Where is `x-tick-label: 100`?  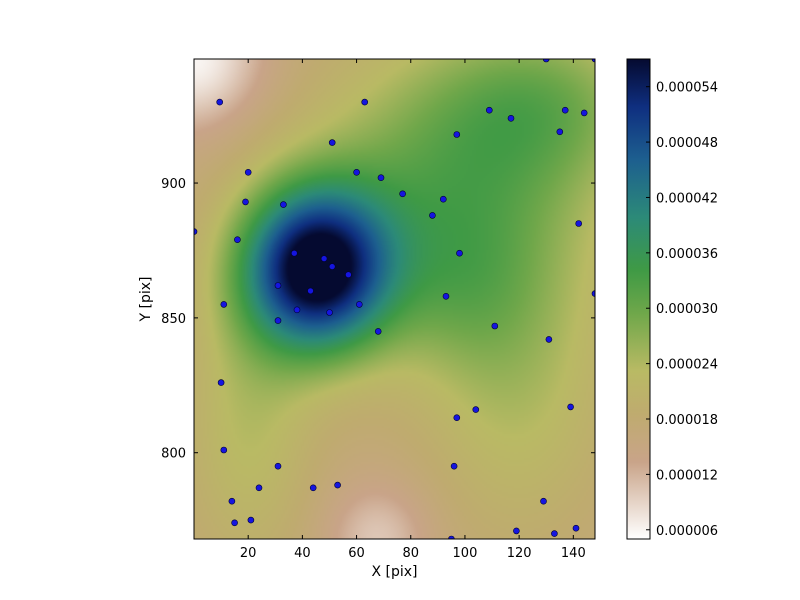
x-tick-label: 100 is located at coordinates (465, 553).